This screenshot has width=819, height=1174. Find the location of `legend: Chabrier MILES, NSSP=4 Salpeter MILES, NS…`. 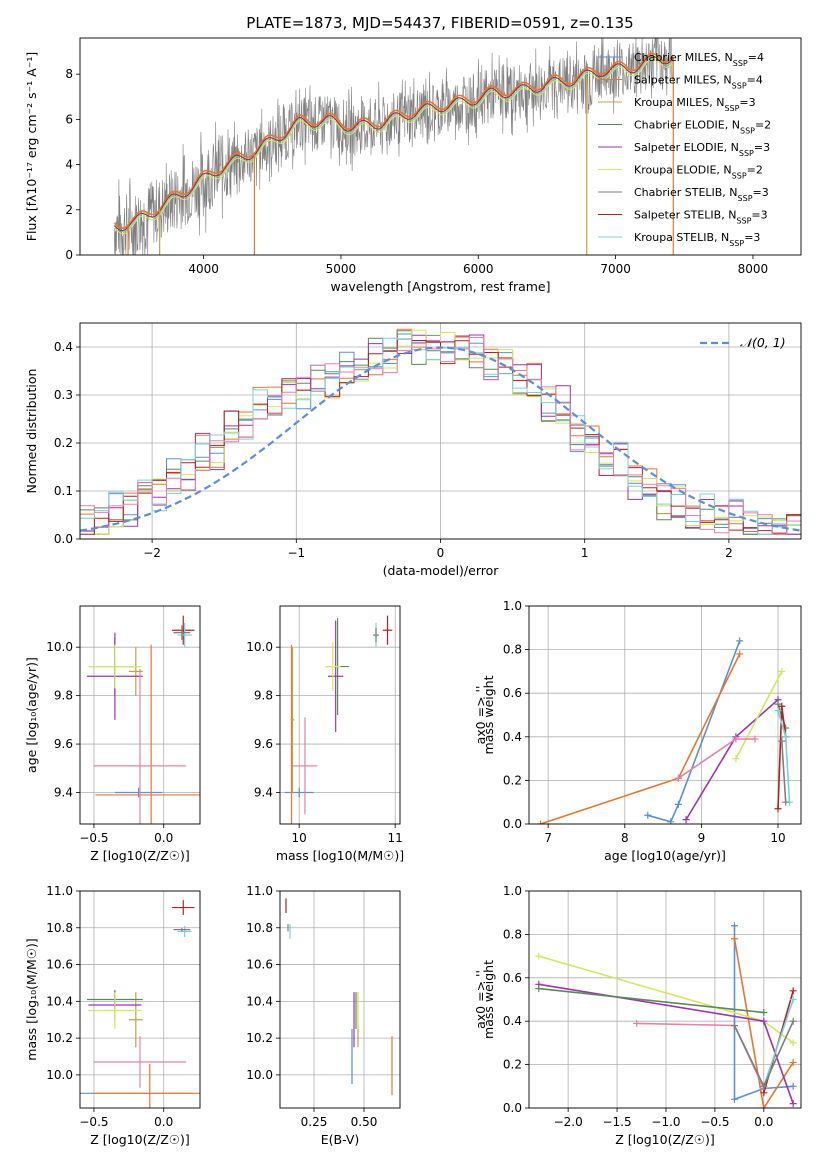

legend: Chabrier MILES, NSSP=4 Salpeter MILES, NS… is located at coordinates (684, 149).